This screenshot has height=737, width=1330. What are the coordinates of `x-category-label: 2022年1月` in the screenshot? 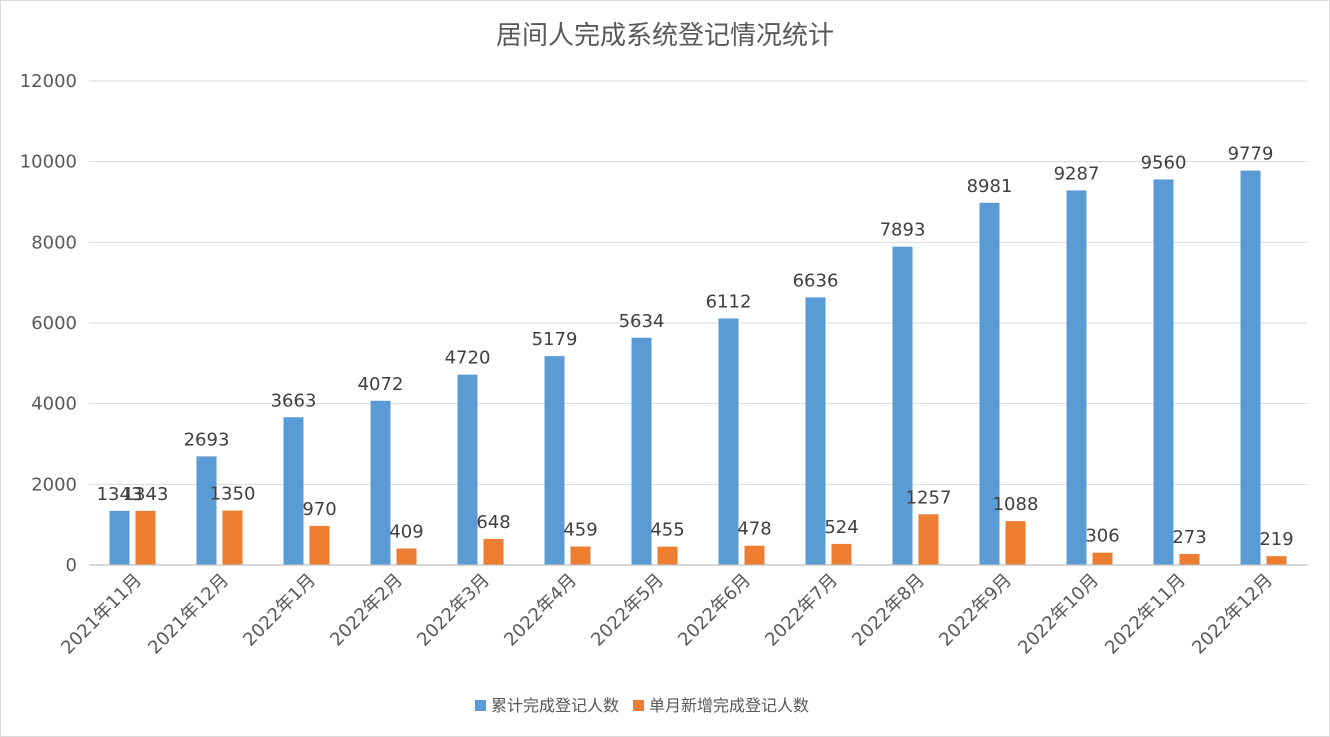 It's located at (279, 610).